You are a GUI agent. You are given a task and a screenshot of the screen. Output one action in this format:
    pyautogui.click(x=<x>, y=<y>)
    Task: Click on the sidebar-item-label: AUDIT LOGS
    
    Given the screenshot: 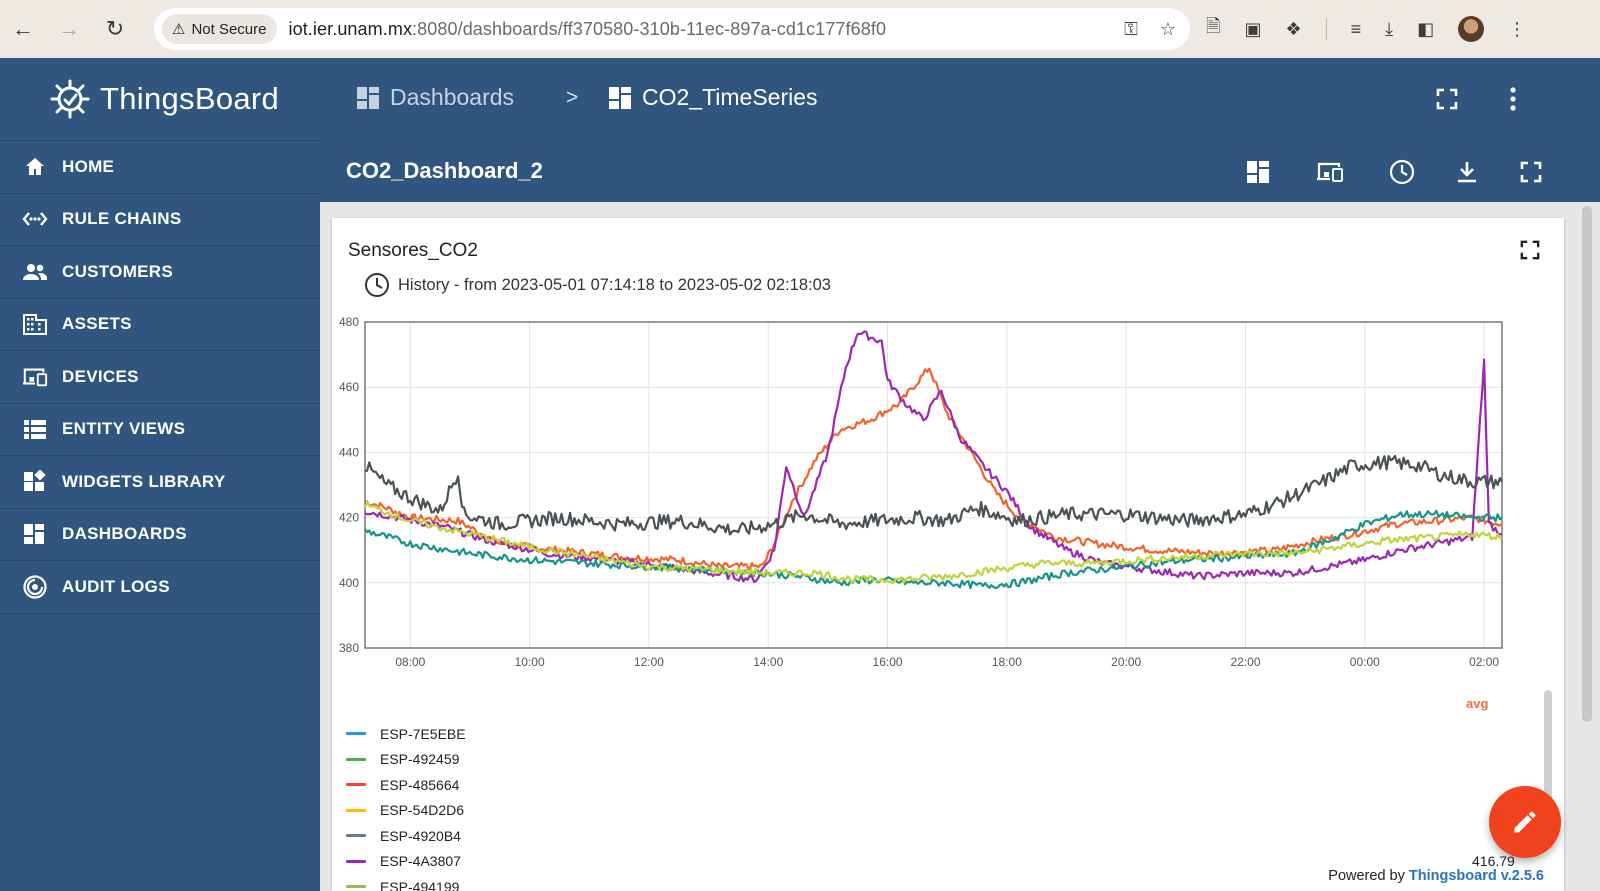 What is the action you would take?
    pyautogui.click(x=116, y=586)
    